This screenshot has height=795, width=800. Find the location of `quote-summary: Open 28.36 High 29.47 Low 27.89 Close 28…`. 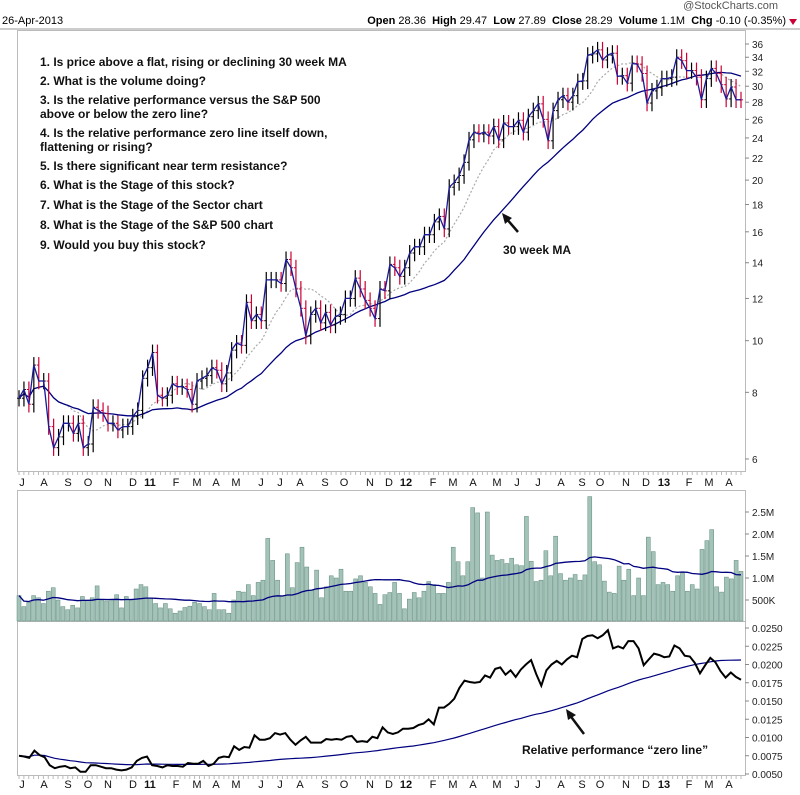

quote-summary: Open 28.36 High 29.47 Low 27.89 Close 28… is located at coordinates (576, 21).